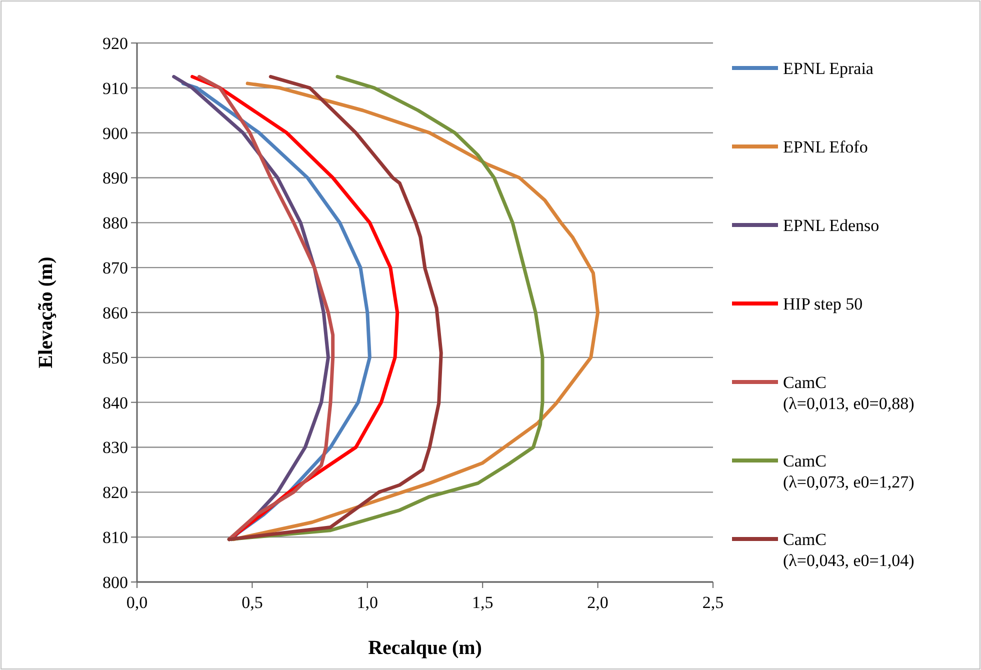 Image resolution: width=981 pixels, height=670 pixels. I want to click on x-tick-label: 1,0, so click(367, 602).